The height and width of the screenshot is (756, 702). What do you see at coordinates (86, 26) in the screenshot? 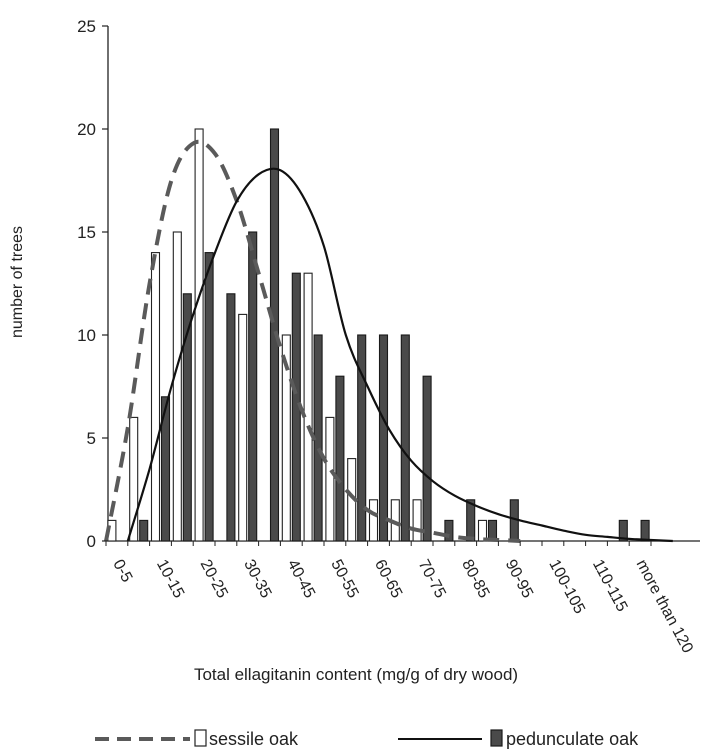
I see `y-tick-label: 25` at bounding box center [86, 26].